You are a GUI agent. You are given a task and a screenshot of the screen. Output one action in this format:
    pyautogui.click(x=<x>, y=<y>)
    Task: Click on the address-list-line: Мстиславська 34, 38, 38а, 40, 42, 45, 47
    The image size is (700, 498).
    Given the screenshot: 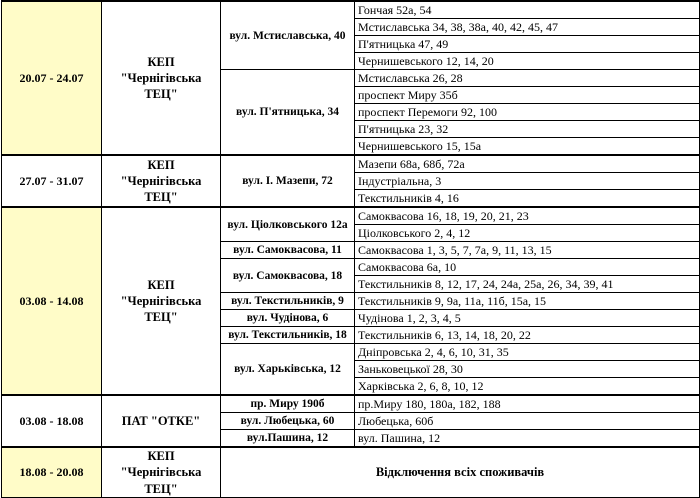 What is the action you would take?
    pyautogui.click(x=527, y=27)
    